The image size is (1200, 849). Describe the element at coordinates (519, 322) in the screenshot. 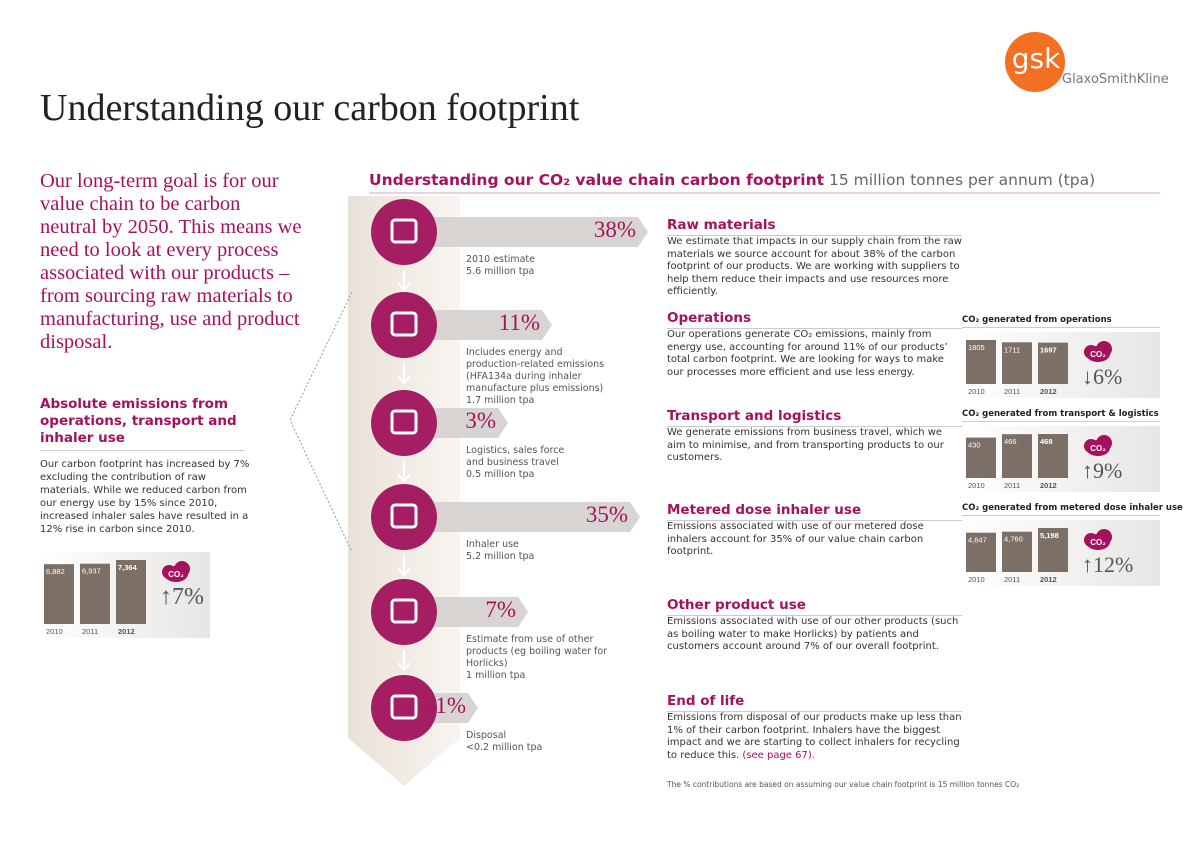

I see `step-pct: 11%` at that location.